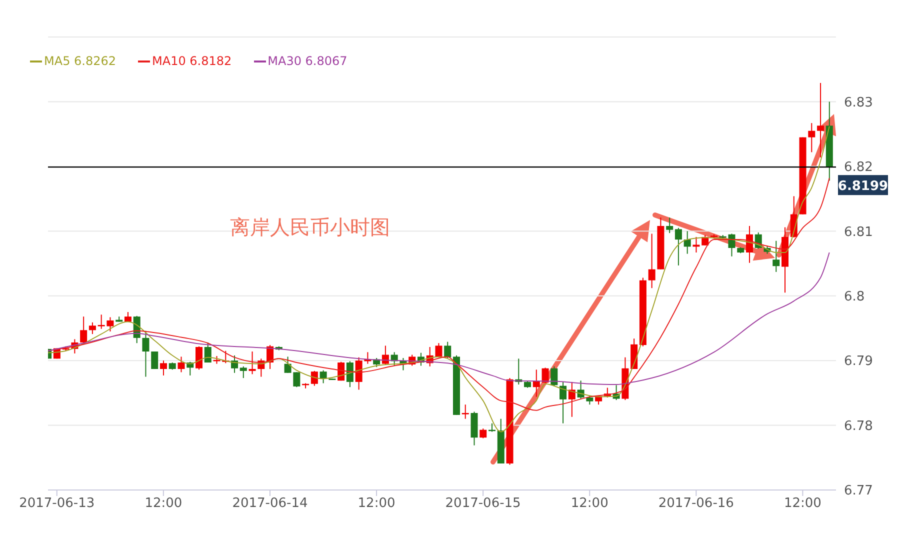 Image resolution: width=910 pixels, height=542 pixels. I want to click on ref-line-label: 6.8199, so click(863, 186).